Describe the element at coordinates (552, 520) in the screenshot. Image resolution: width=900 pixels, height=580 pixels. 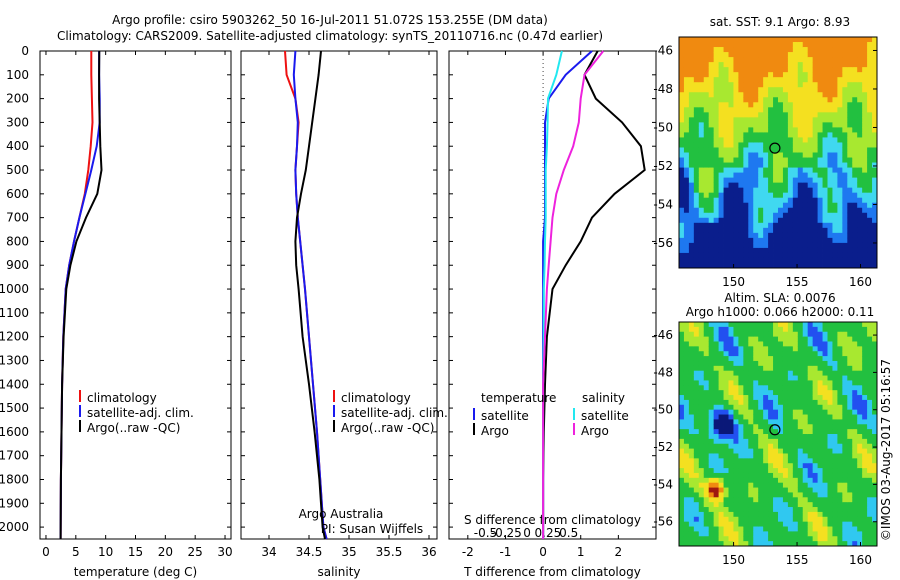
I see `diff-secondary-xlabel: S difference from climatology` at that location.